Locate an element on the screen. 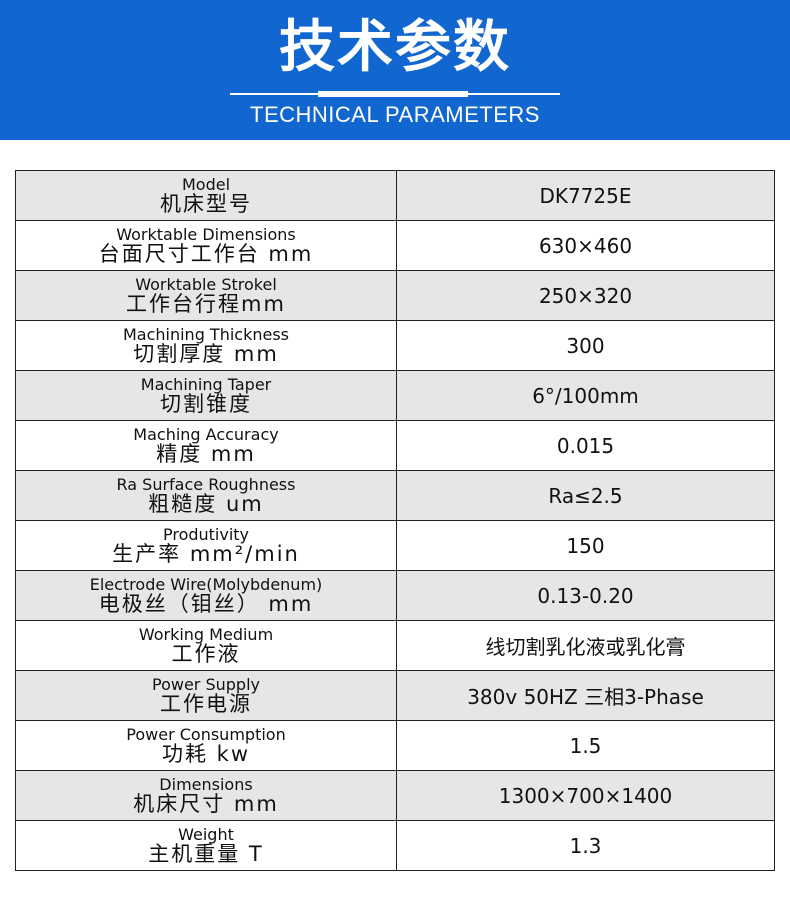 This screenshot has height=910, width=790. param-name-cell: Dimensions 机床尺寸 mm is located at coordinates (206, 795).